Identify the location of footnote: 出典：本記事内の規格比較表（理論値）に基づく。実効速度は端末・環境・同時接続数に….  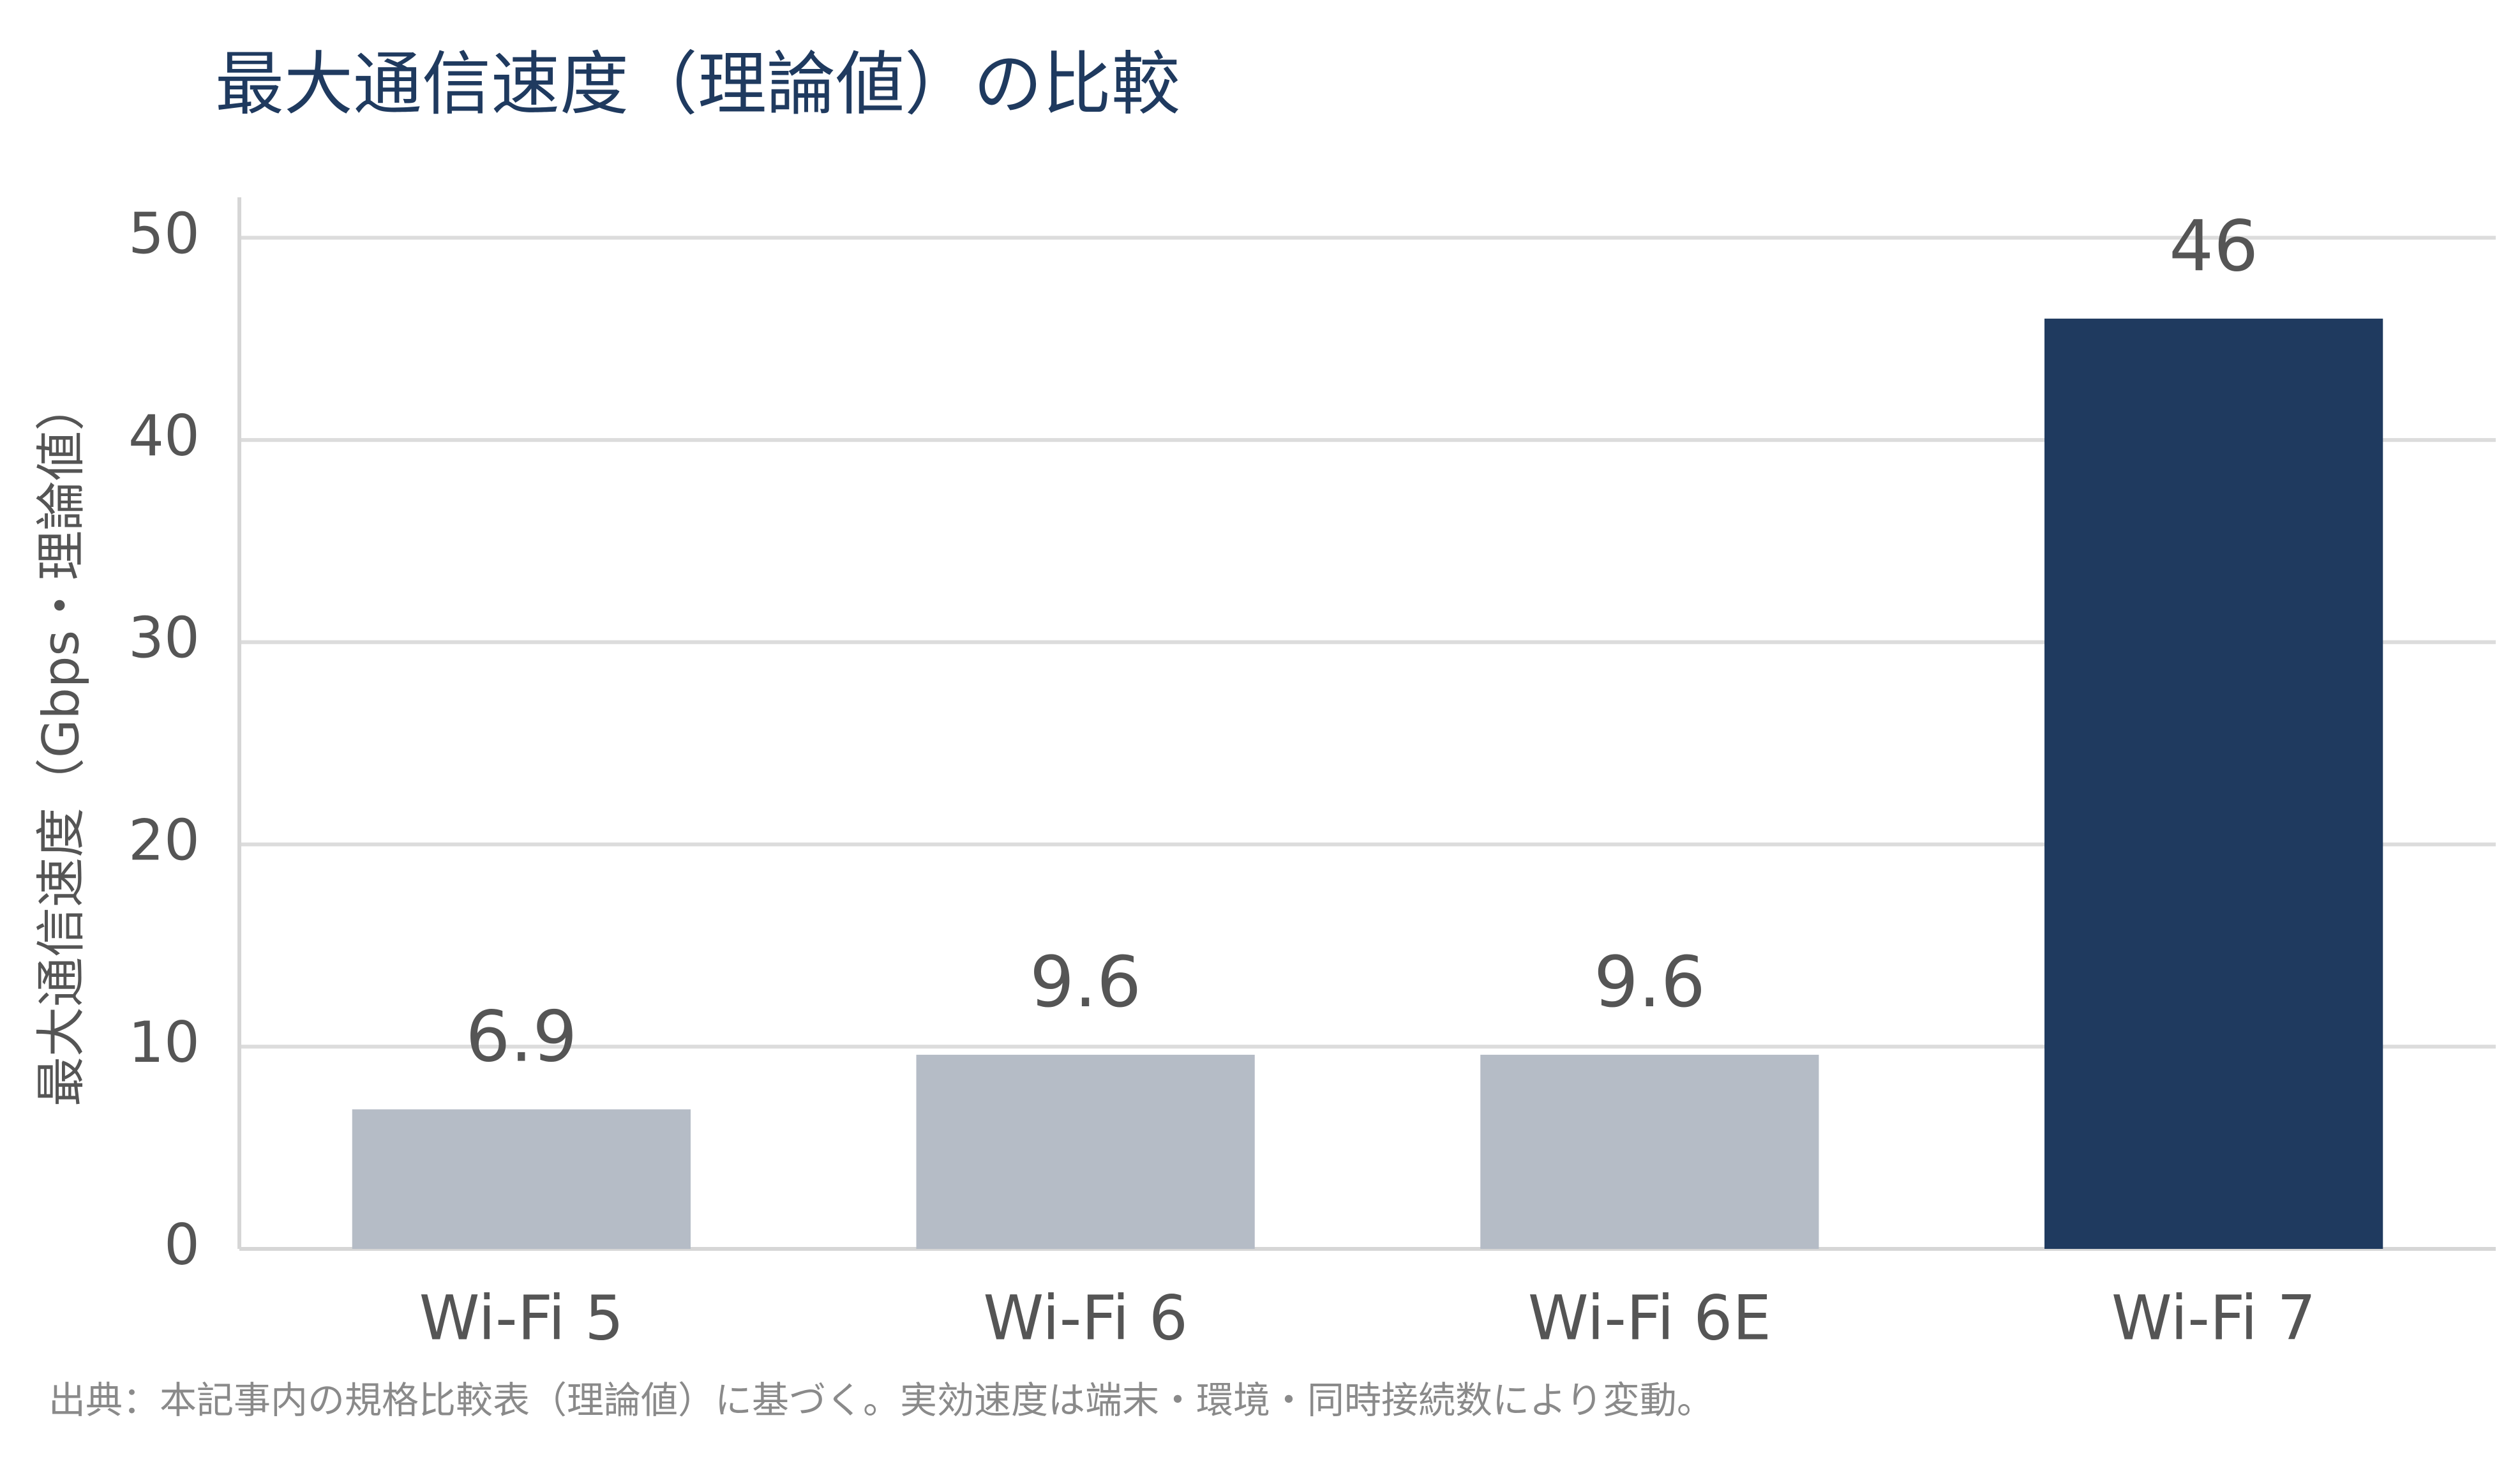
(881, 1401).